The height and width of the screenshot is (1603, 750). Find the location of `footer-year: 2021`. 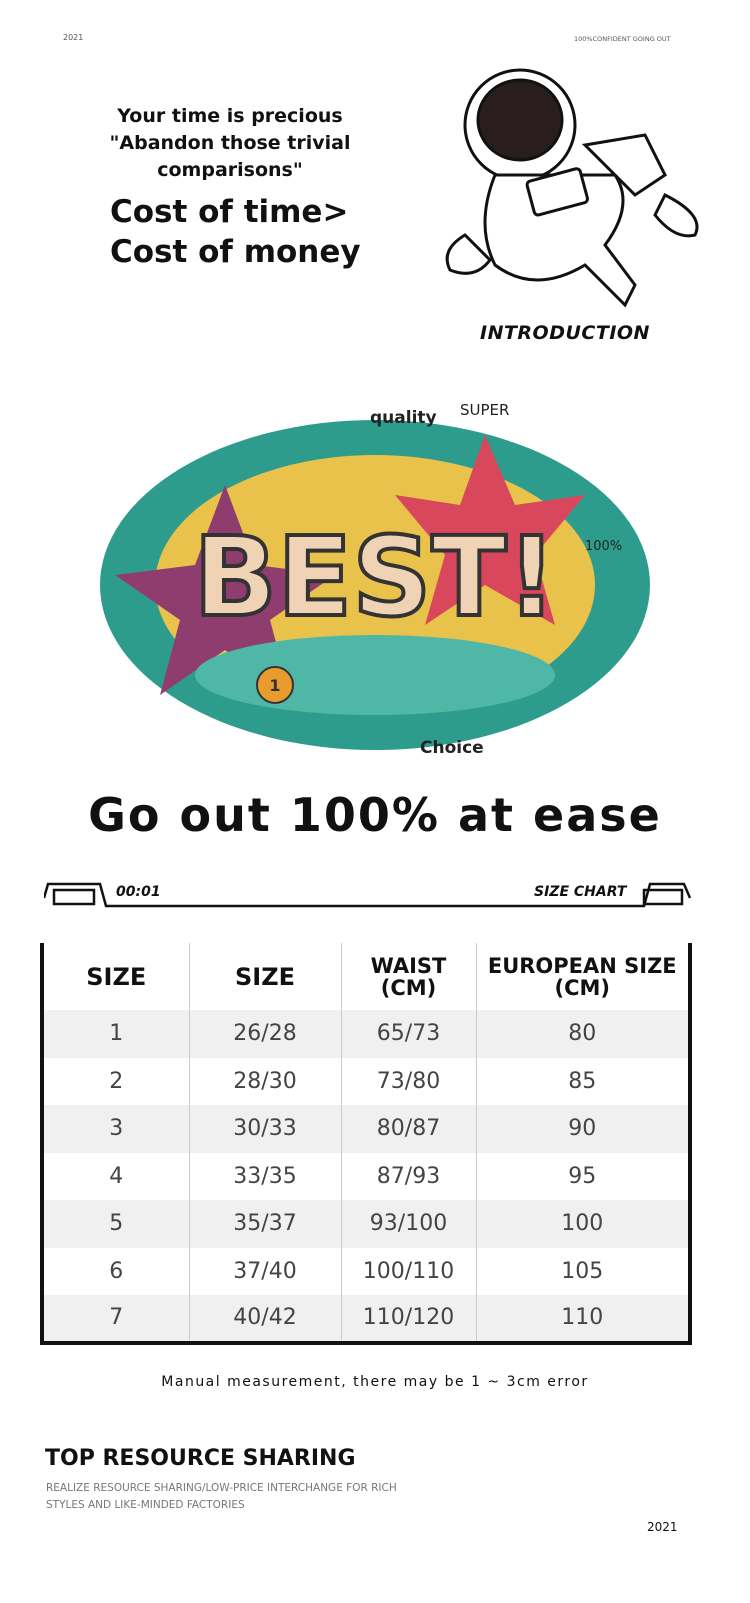

footer-year: 2021 is located at coordinates (662, 1527).